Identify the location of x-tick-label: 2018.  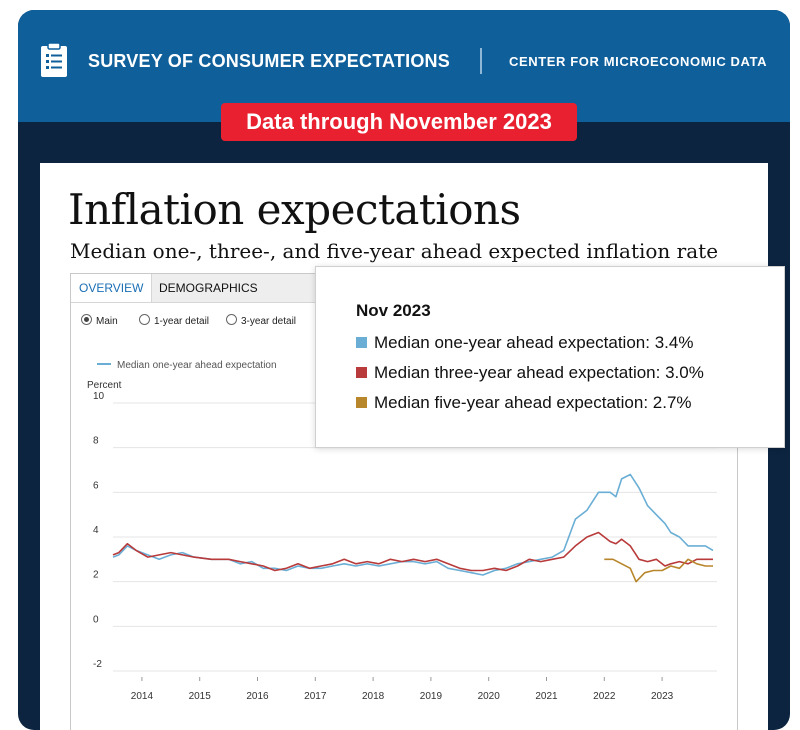
(373, 696).